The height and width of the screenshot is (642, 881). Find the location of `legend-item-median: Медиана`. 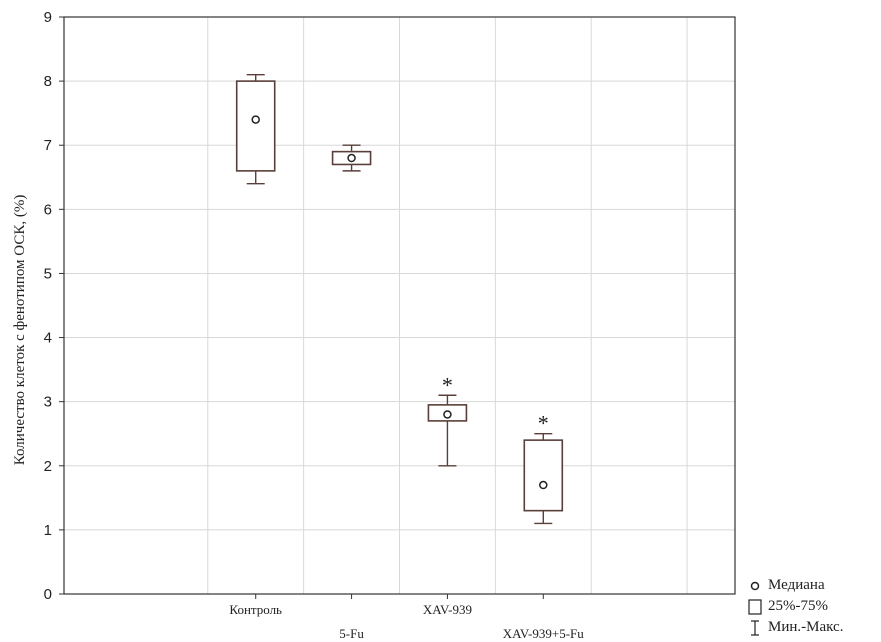

legend-item-median: Медиана is located at coordinates (794, 585).